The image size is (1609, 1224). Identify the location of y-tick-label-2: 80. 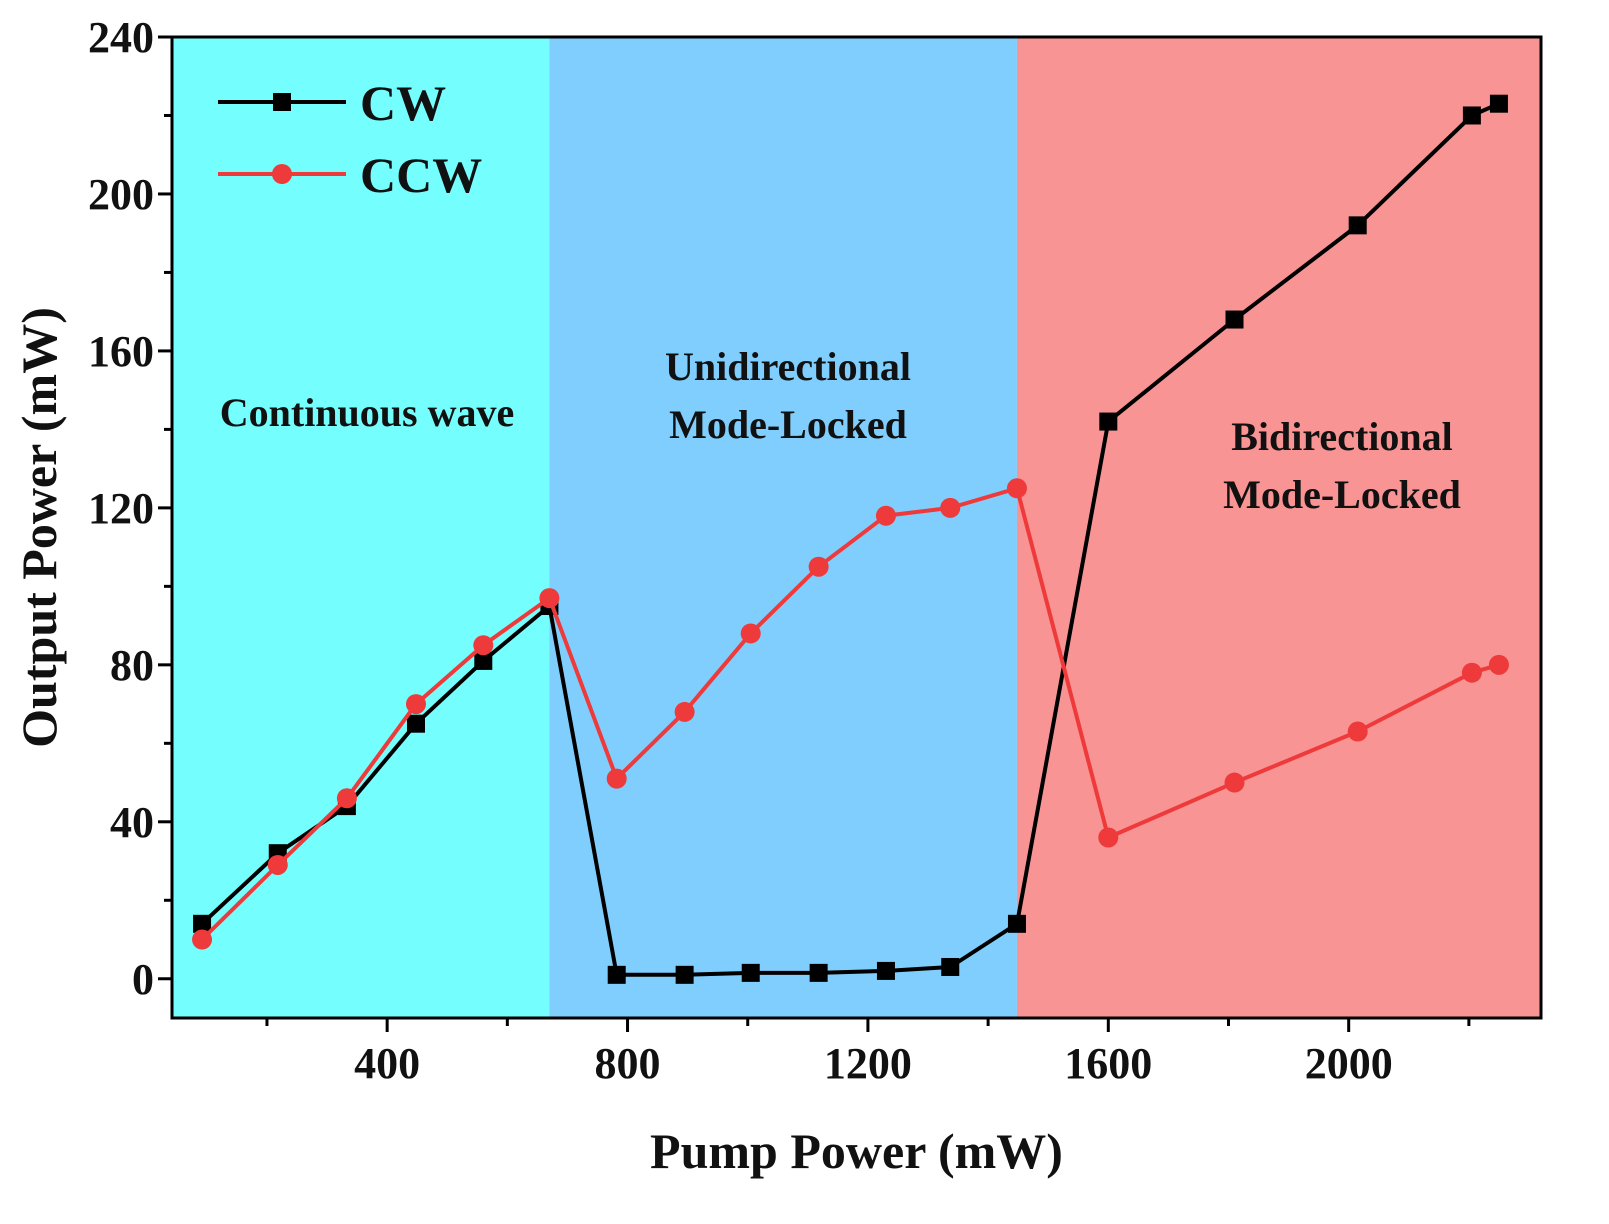
(132, 665).